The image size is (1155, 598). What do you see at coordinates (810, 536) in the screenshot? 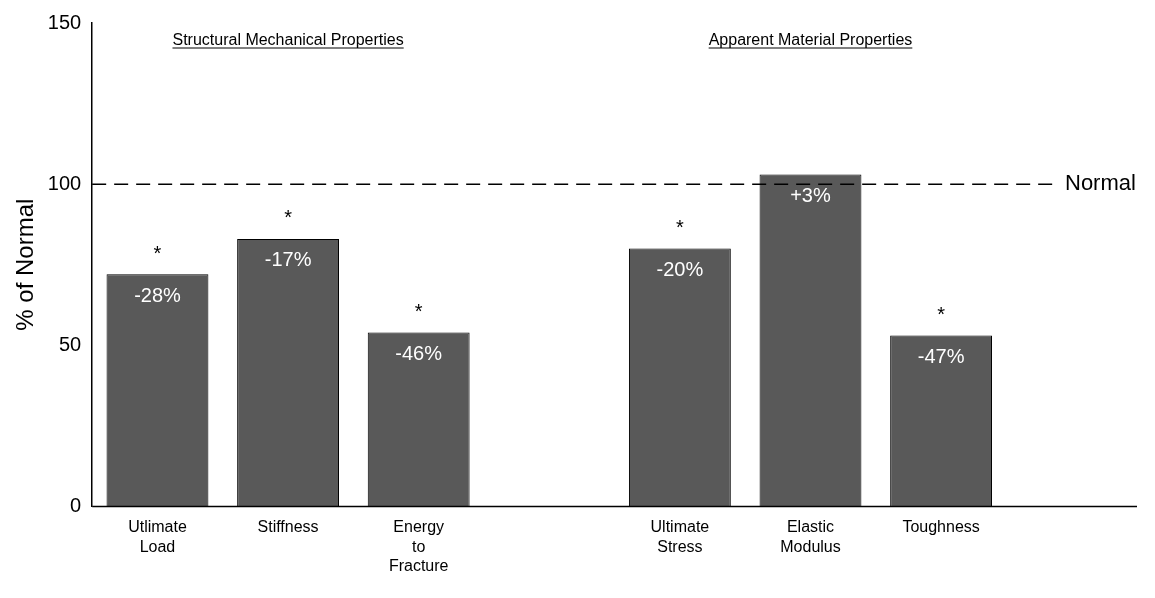
I see `x-tick-label: Elastic Modulus` at bounding box center [810, 536].